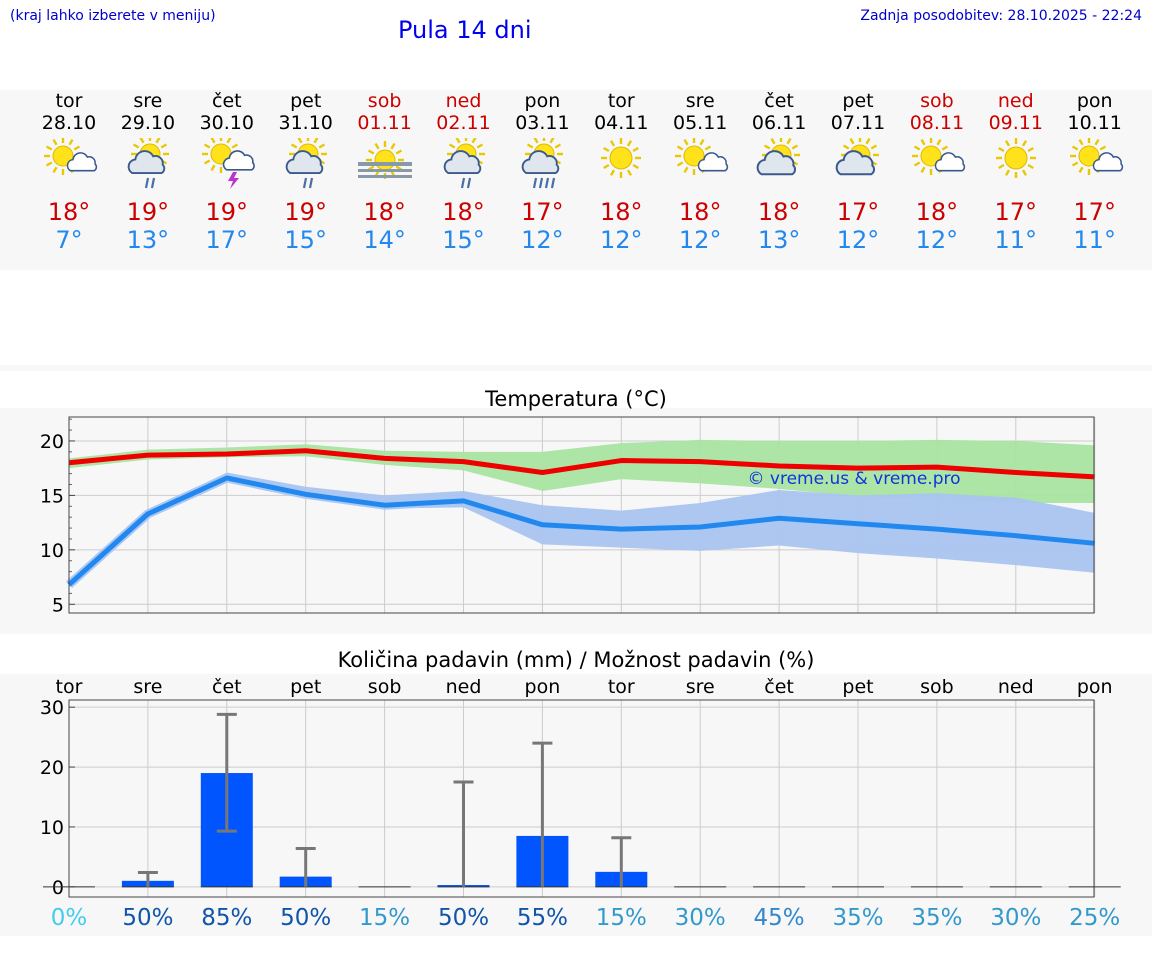  Describe the element at coordinates (69, 123) in the screenshot. I see `day-date: 28.10` at that location.